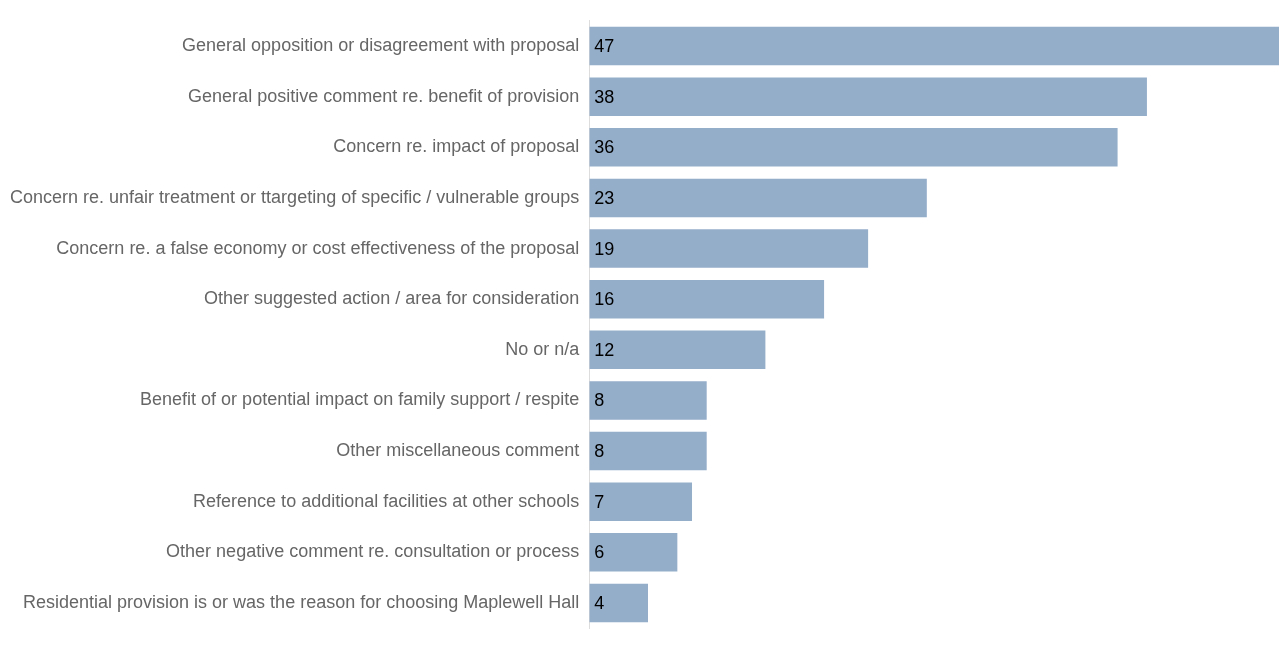  Describe the element at coordinates (604, 147) in the screenshot. I see `data-label: 36` at that location.